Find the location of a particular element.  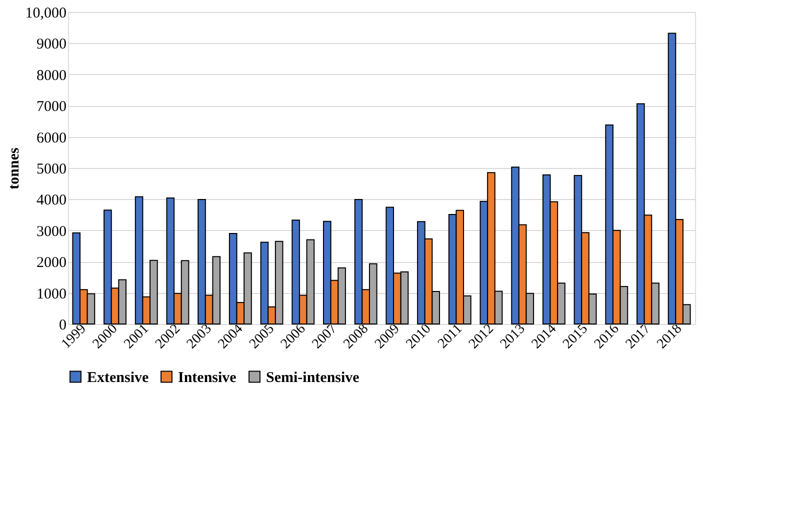

legend-label: Extensive is located at coordinates (118, 378).